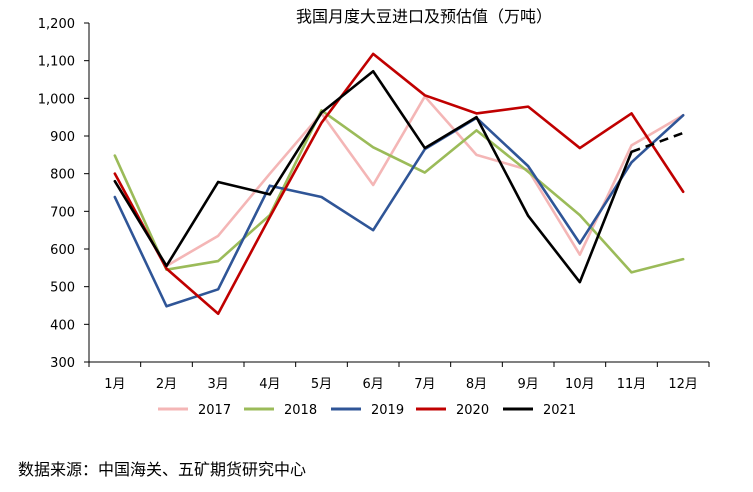  I want to click on y-tick-label: 900, so click(62, 137).